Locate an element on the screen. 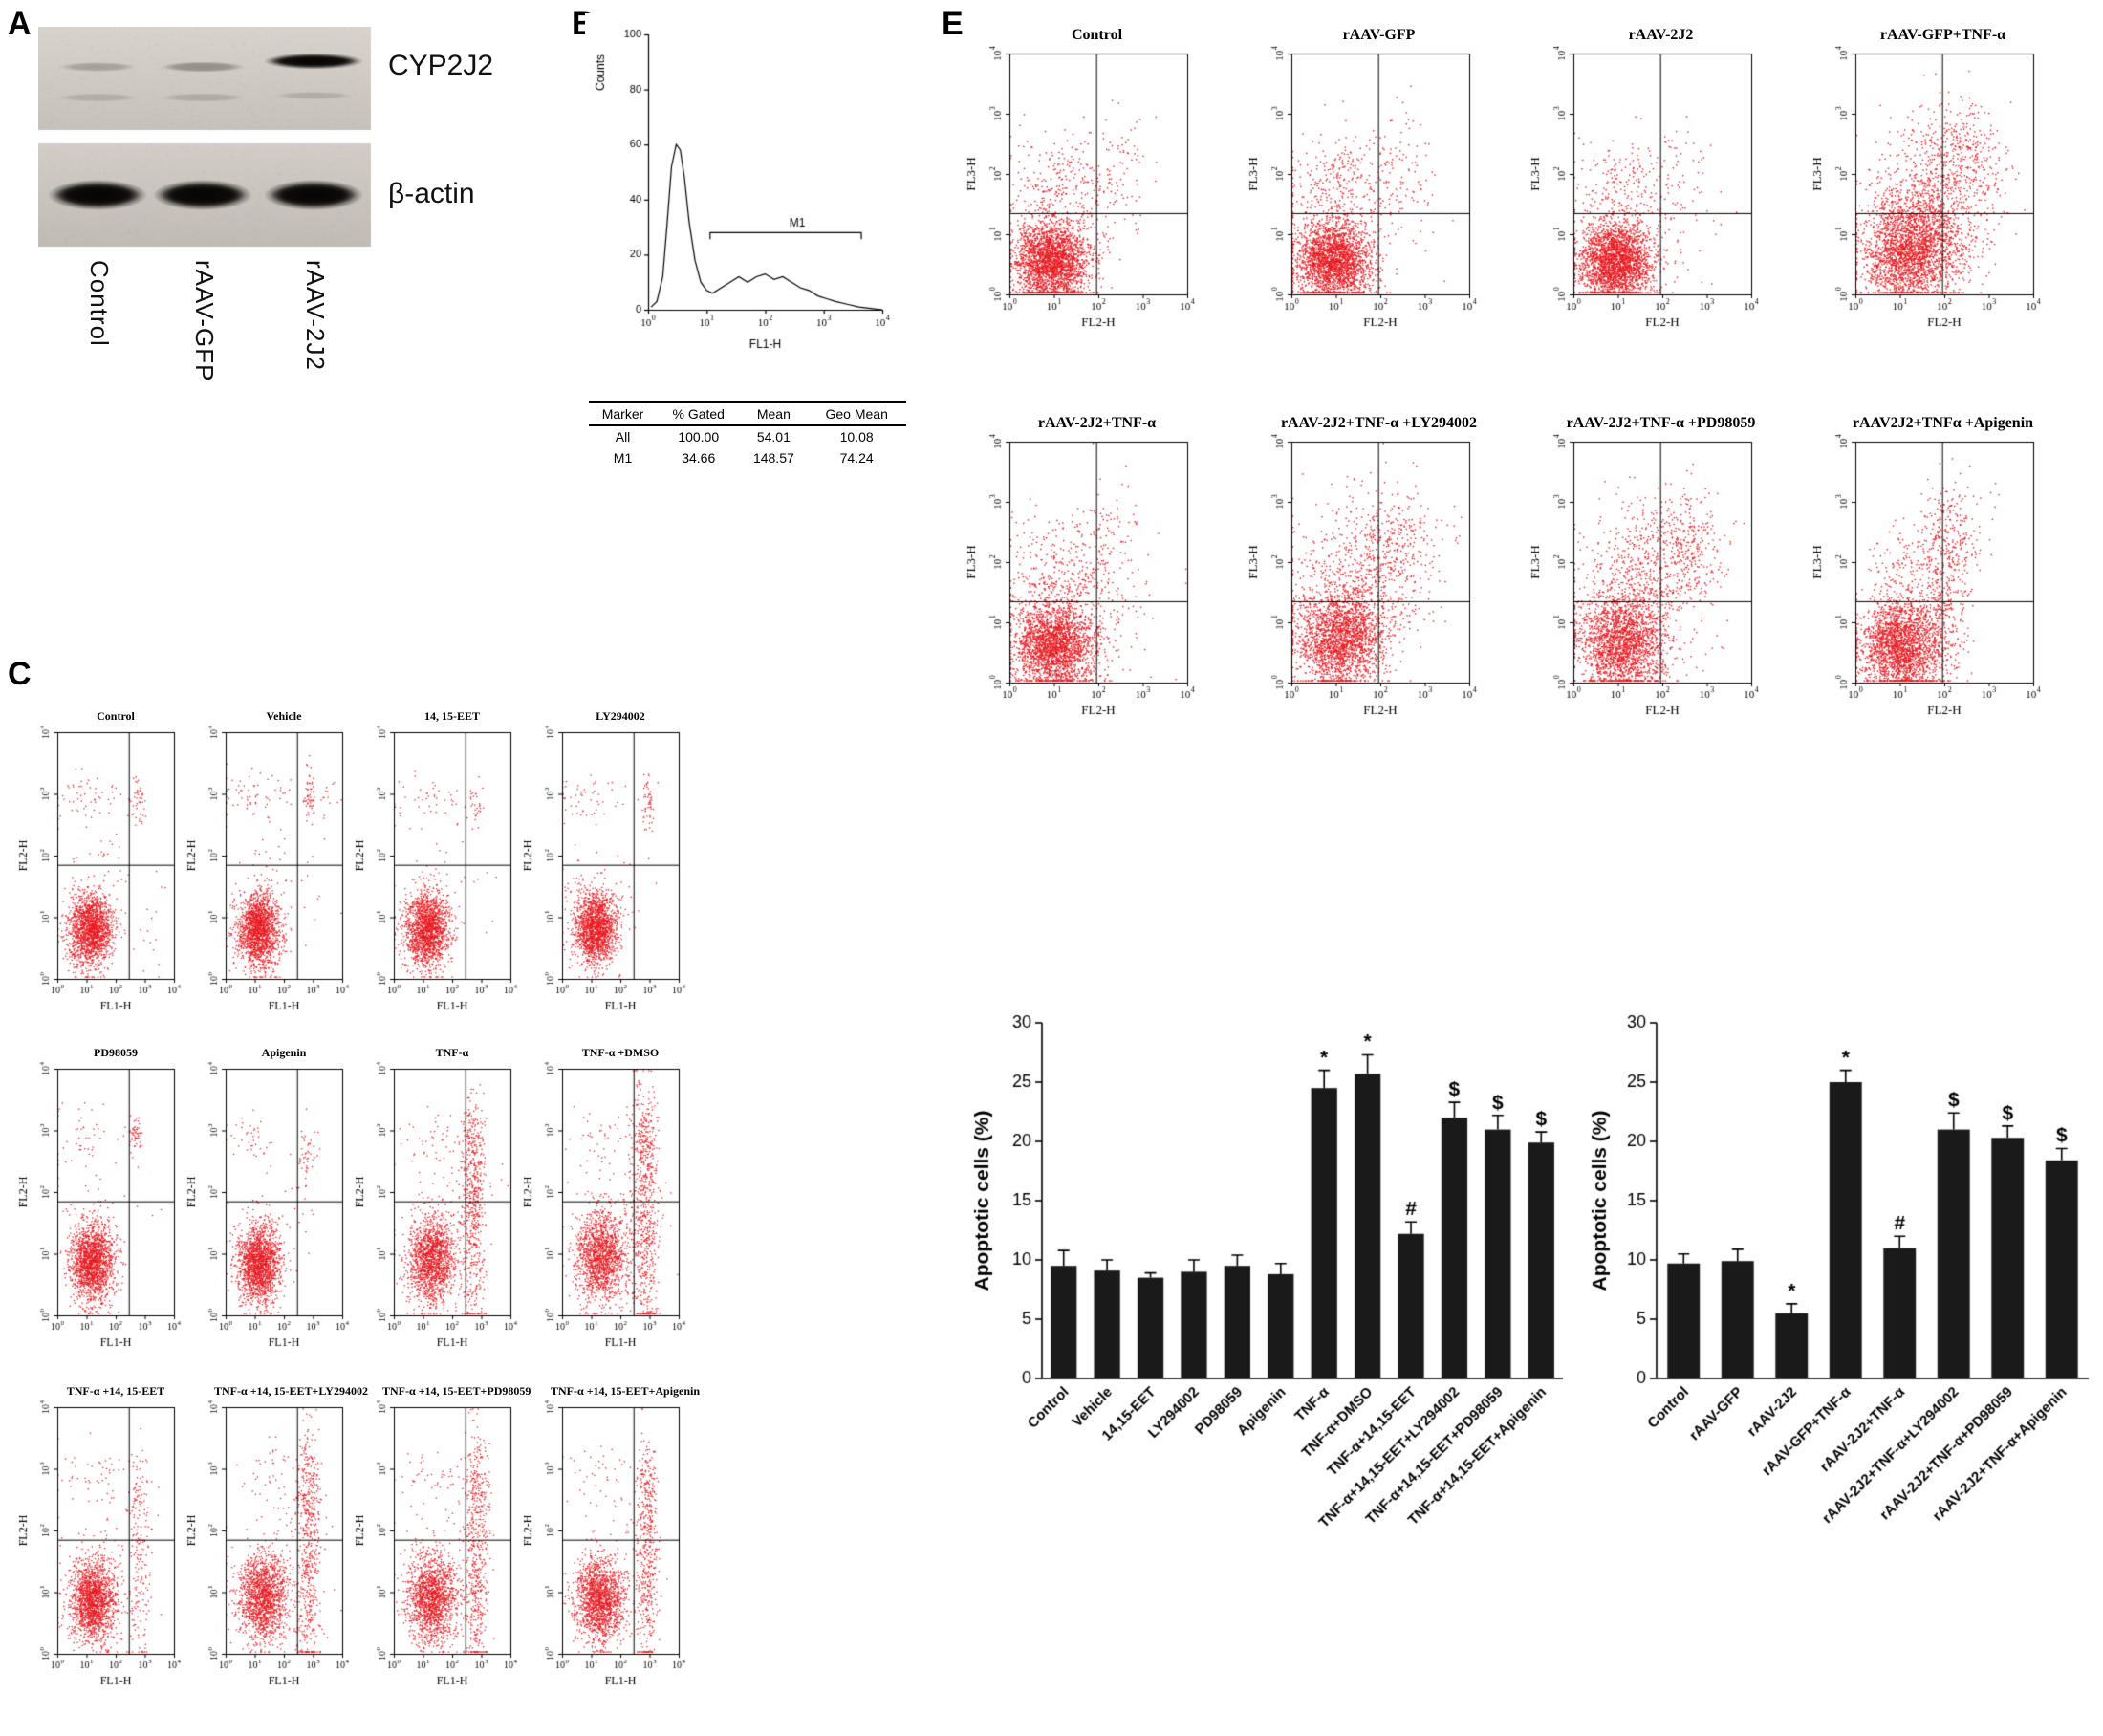 The image size is (2103, 1736). table-cell: 34.66 is located at coordinates (699, 458).